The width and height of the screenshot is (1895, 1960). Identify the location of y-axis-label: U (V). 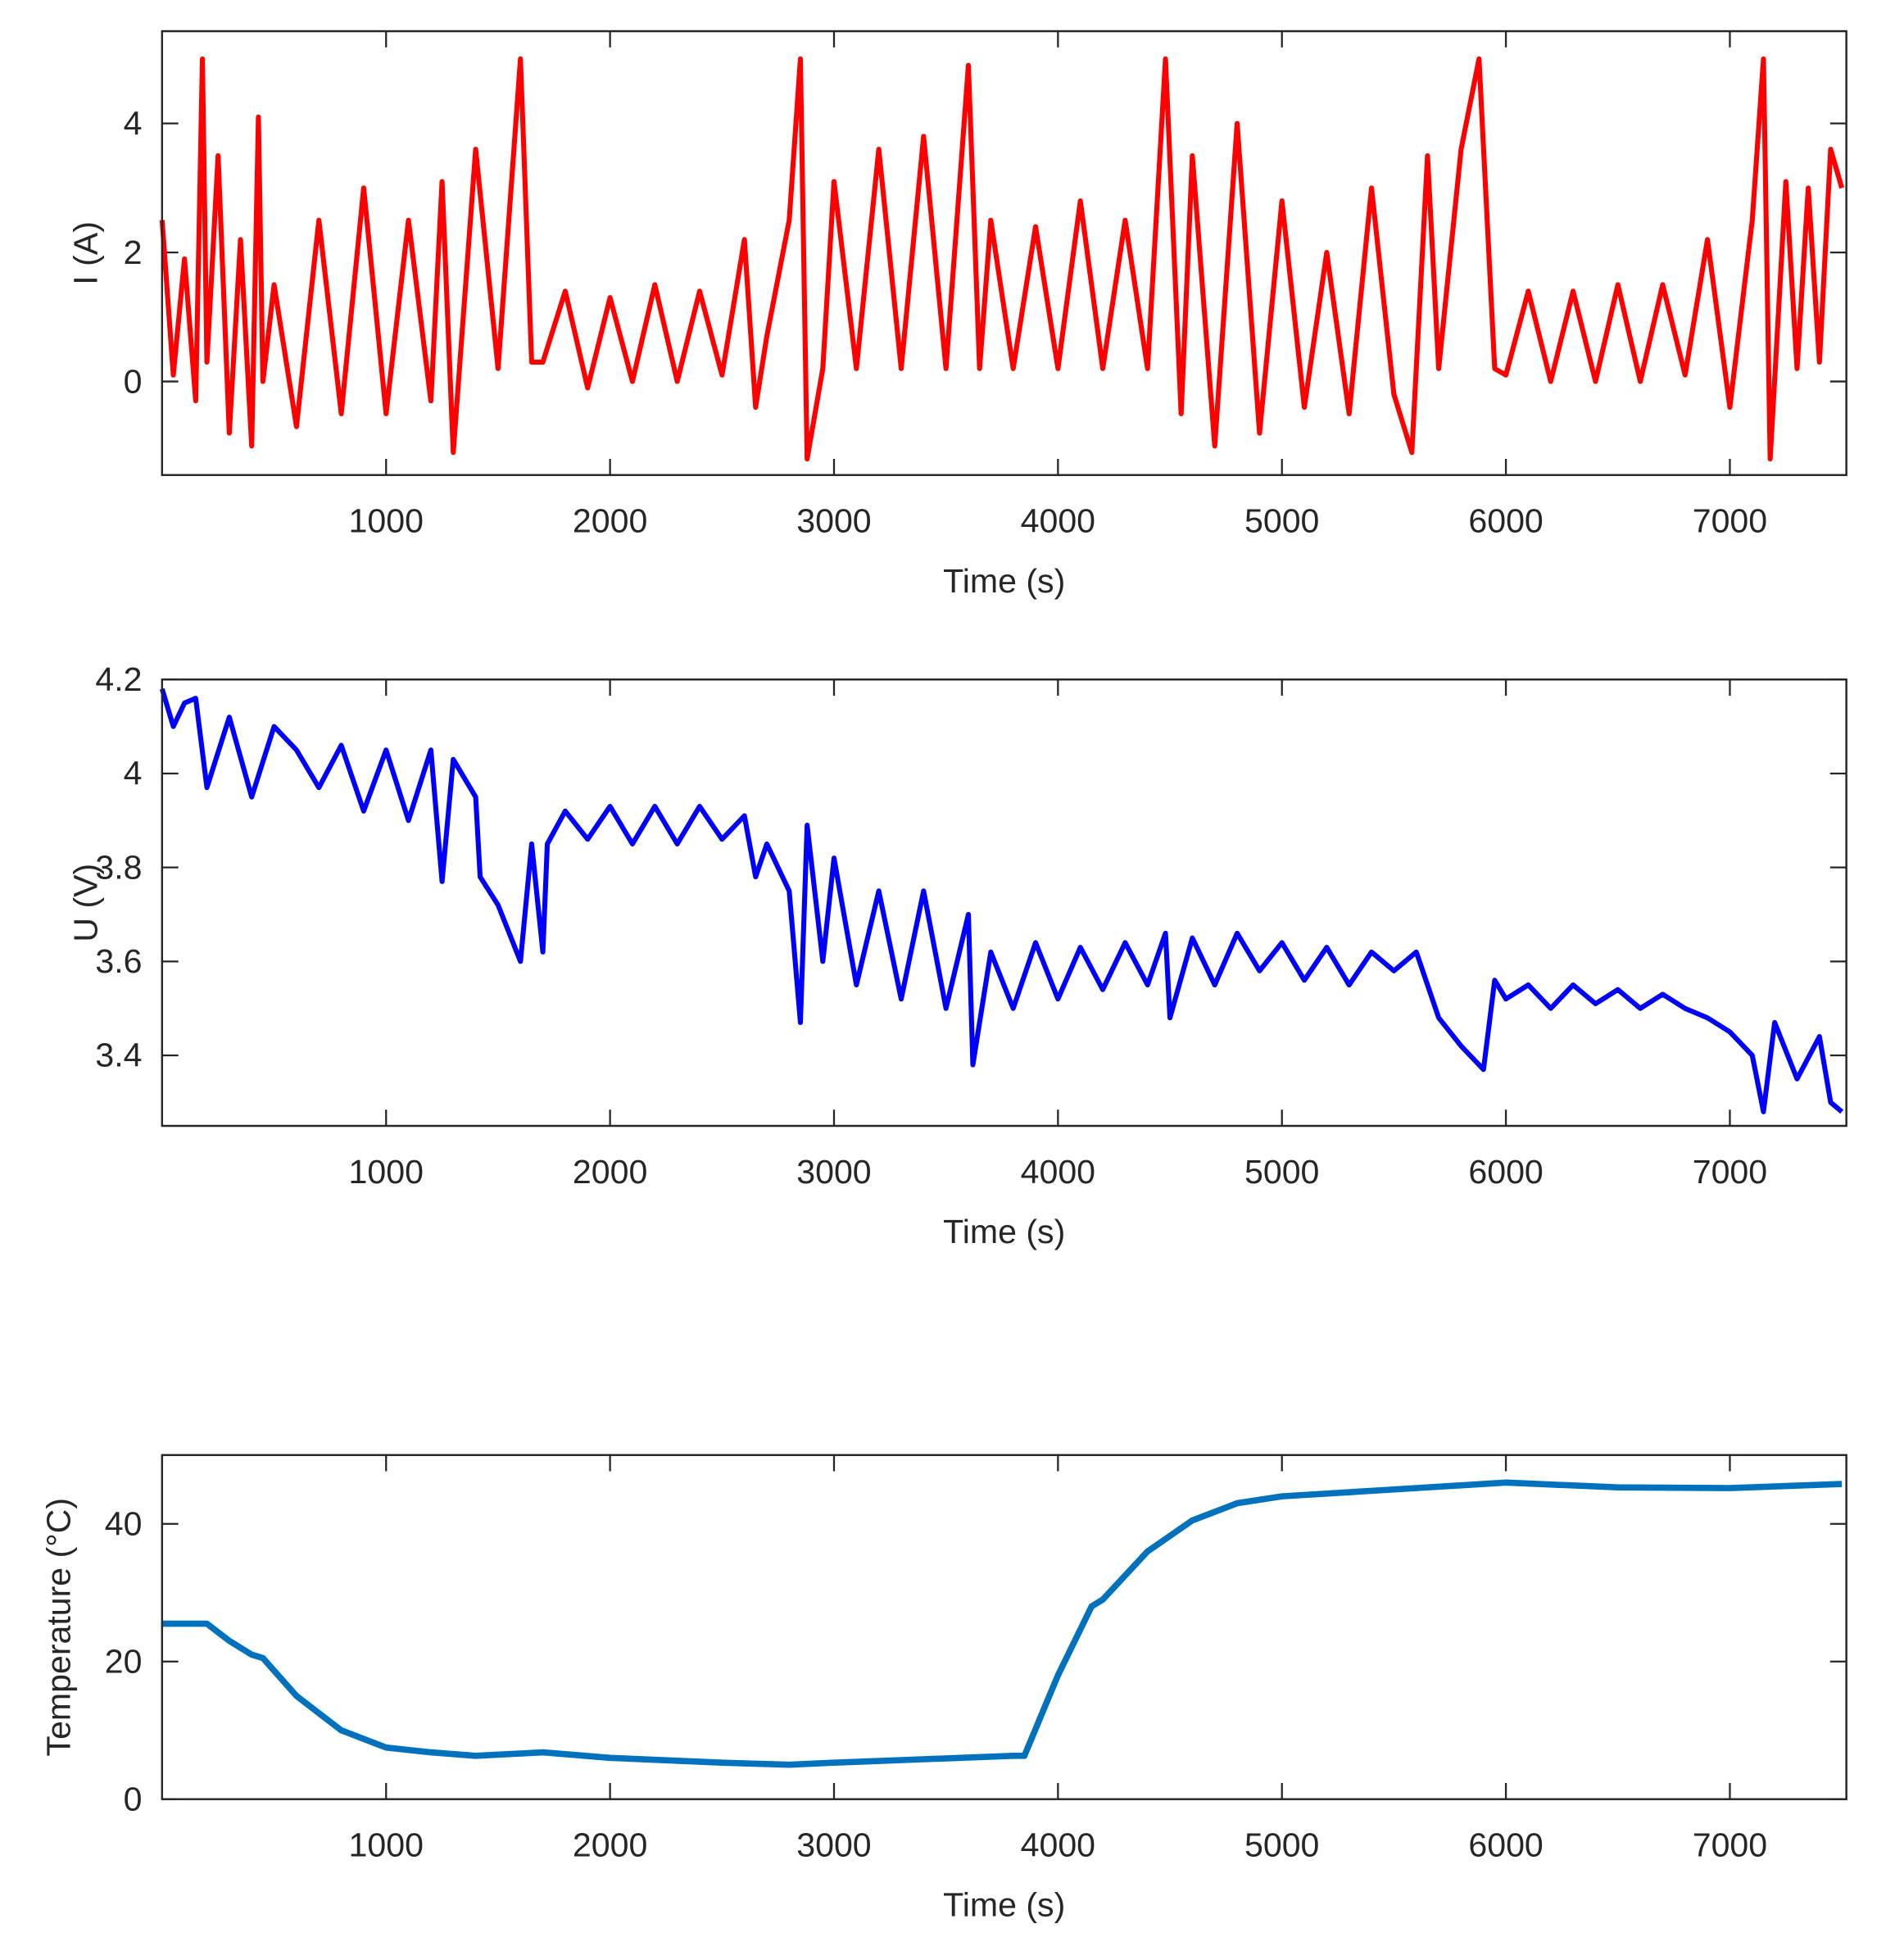
(86, 903).